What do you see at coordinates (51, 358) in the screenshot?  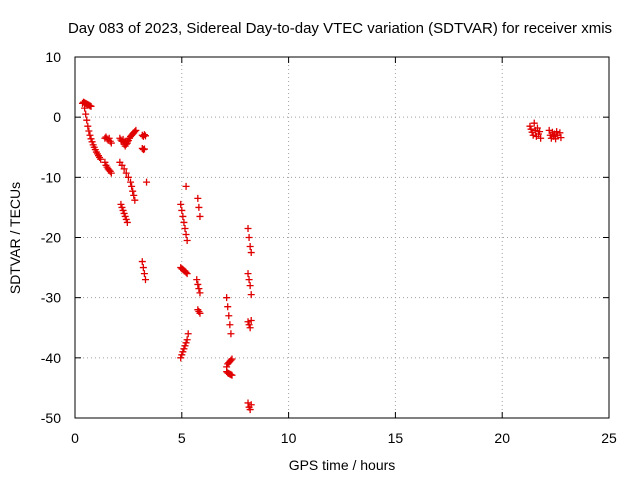 I see `y-tick-label: -40` at bounding box center [51, 358].